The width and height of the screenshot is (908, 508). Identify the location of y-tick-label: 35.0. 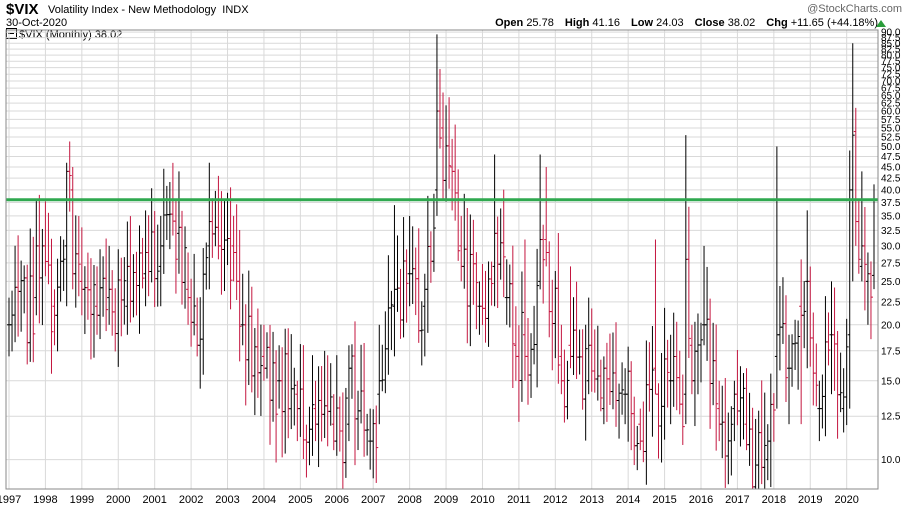
(891, 216).